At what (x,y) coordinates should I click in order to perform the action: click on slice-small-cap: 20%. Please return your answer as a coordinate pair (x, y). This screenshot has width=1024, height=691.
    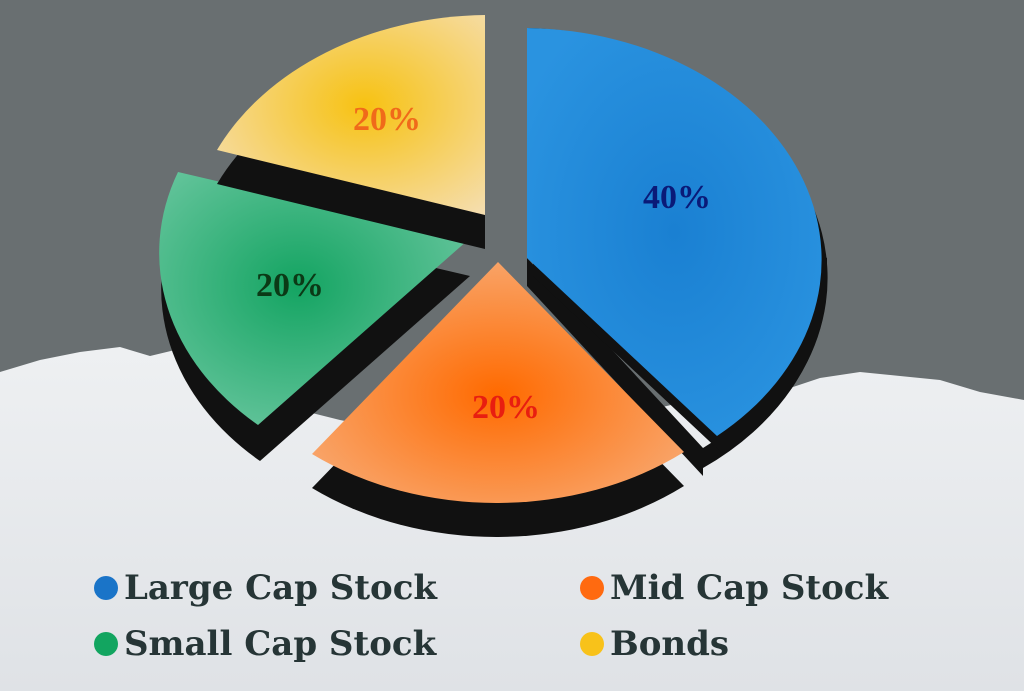
    Looking at the image, I should click on (314, 316).